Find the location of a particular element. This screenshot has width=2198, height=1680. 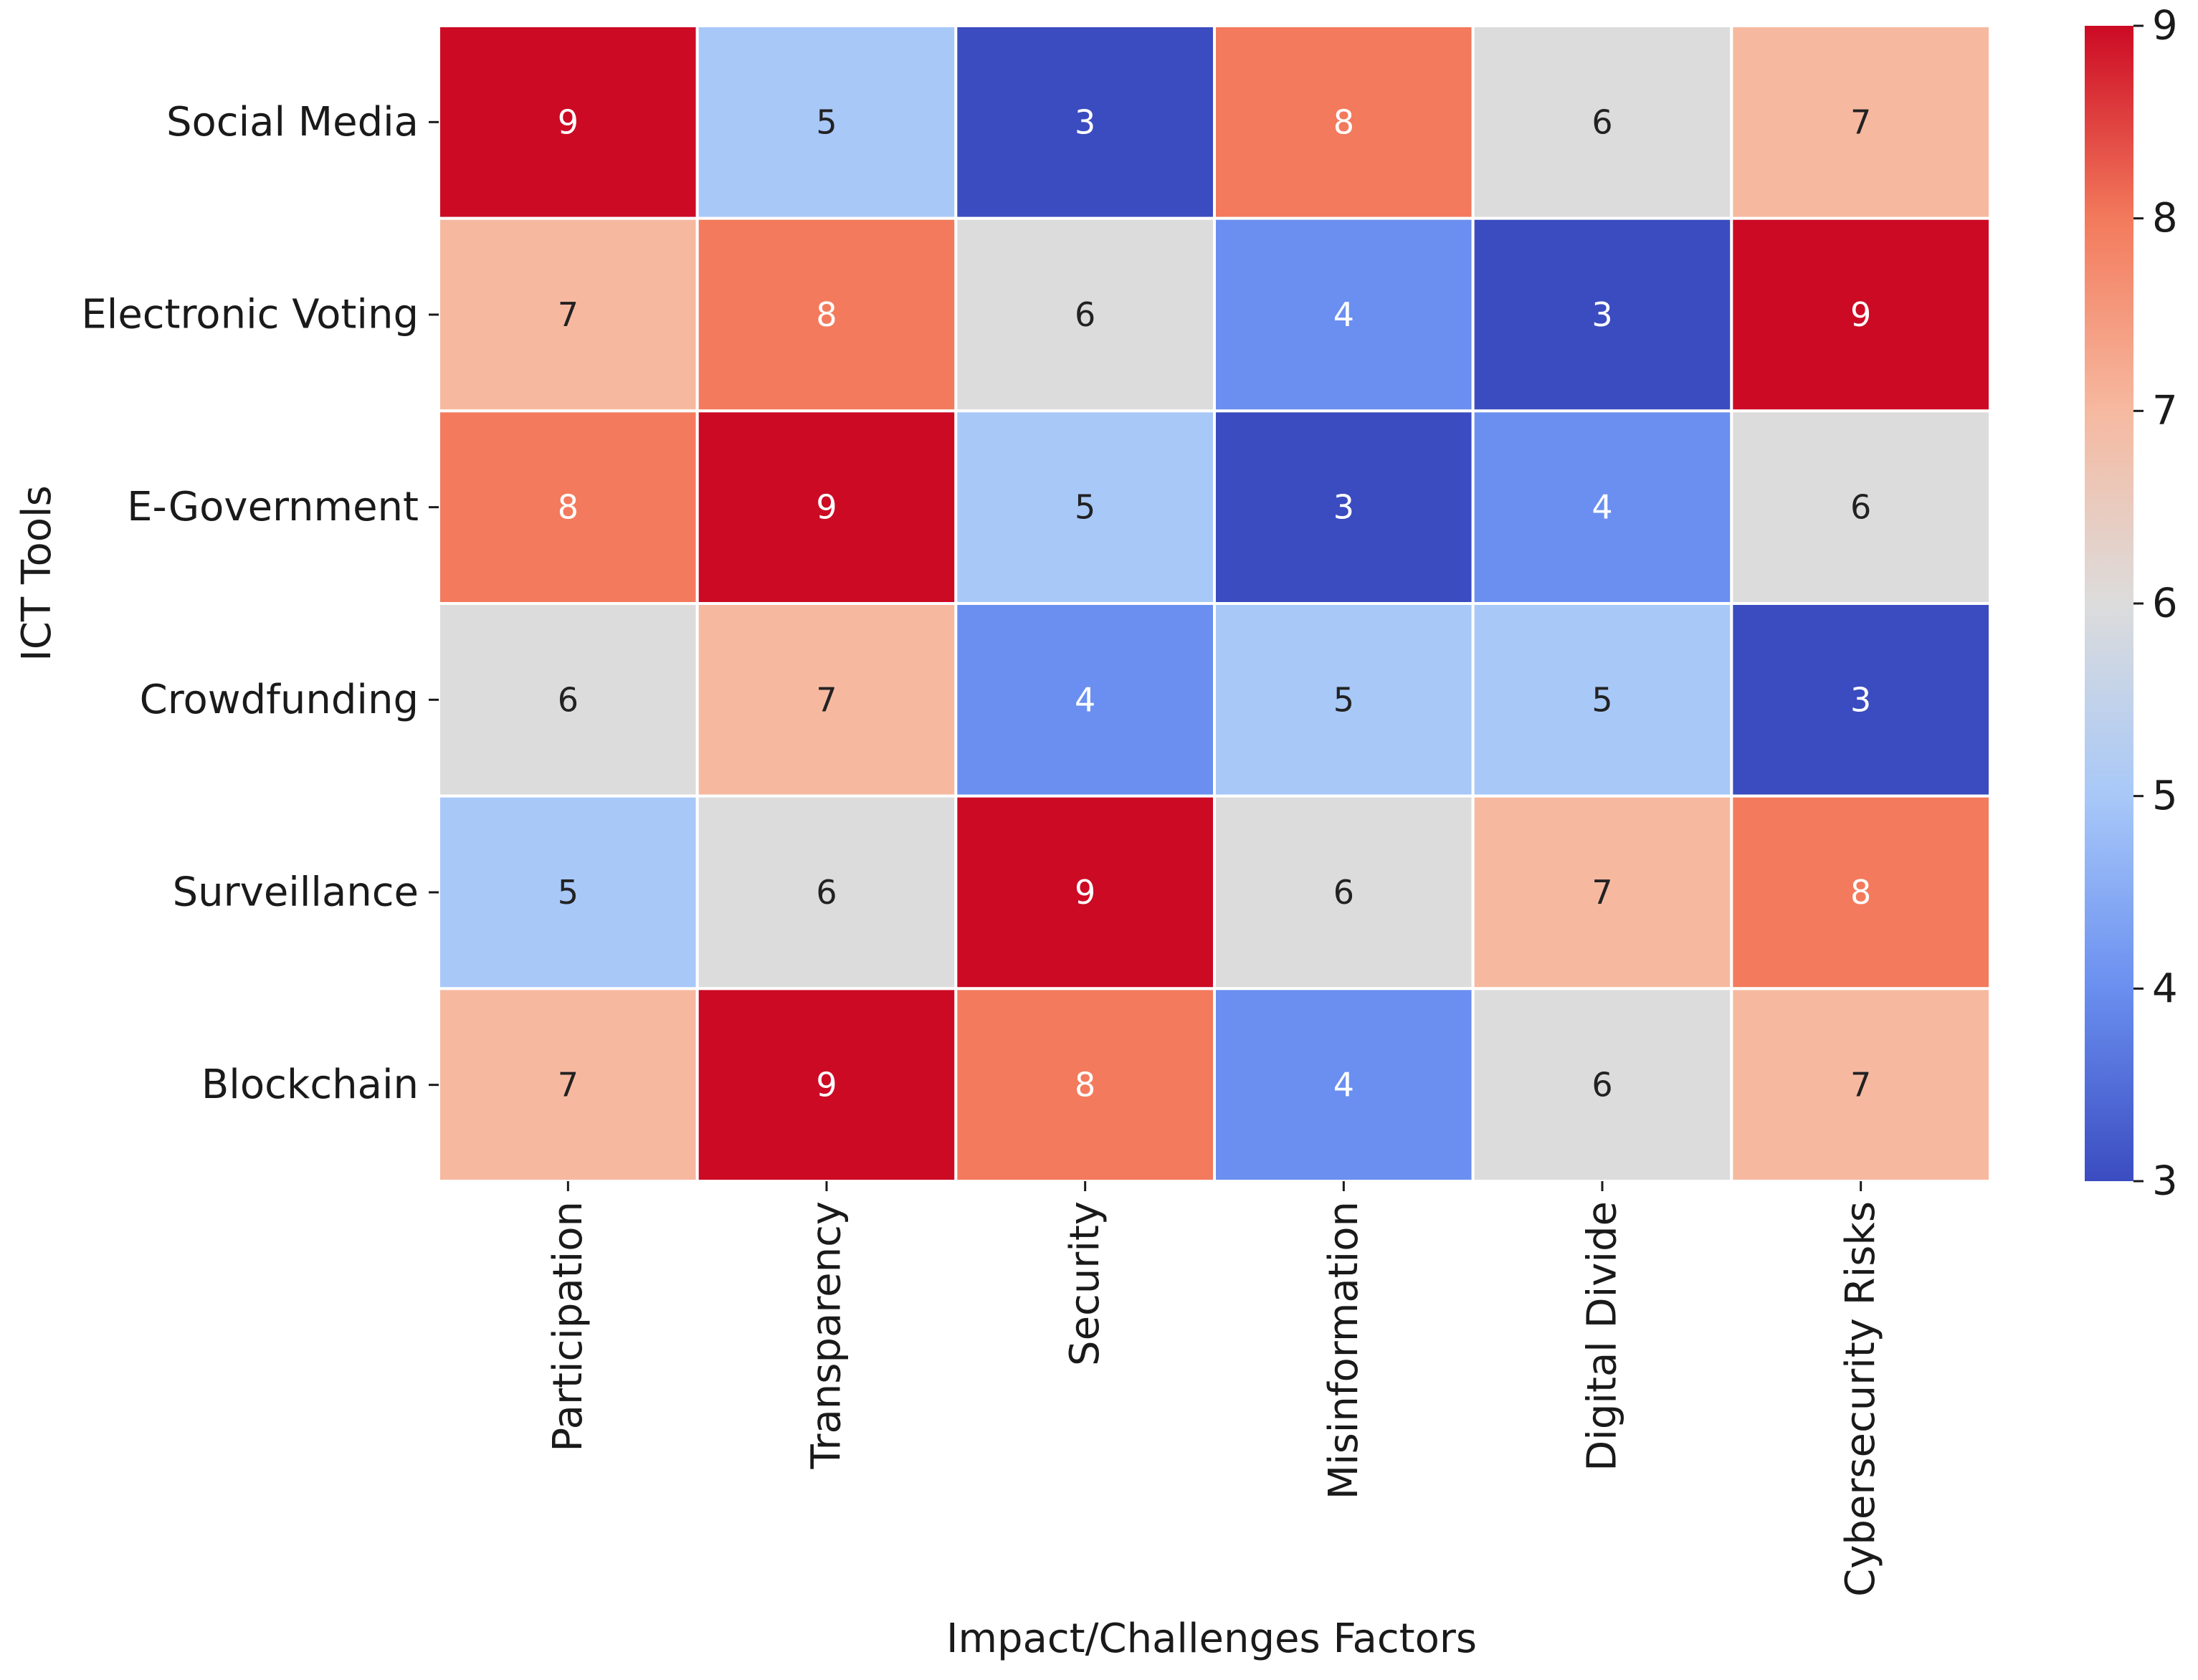

heatmap-cell-crowdfunding-participation is located at coordinates (568, 700).